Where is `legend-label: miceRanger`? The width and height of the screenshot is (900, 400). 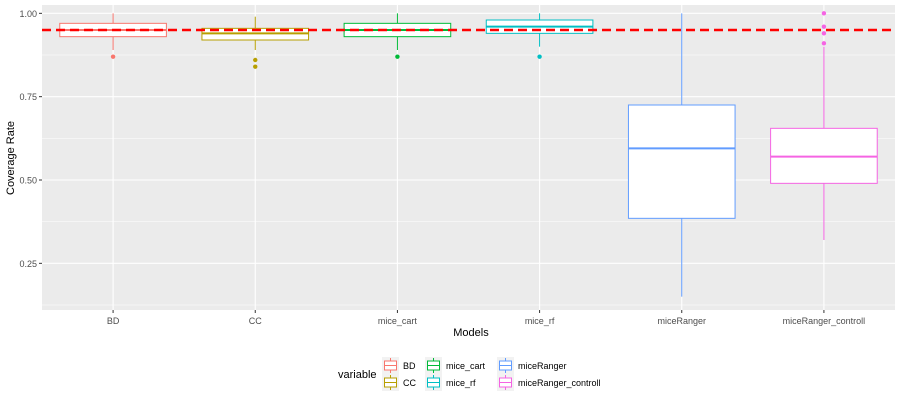
legend-label: miceRanger is located at coordinates (542, 366).